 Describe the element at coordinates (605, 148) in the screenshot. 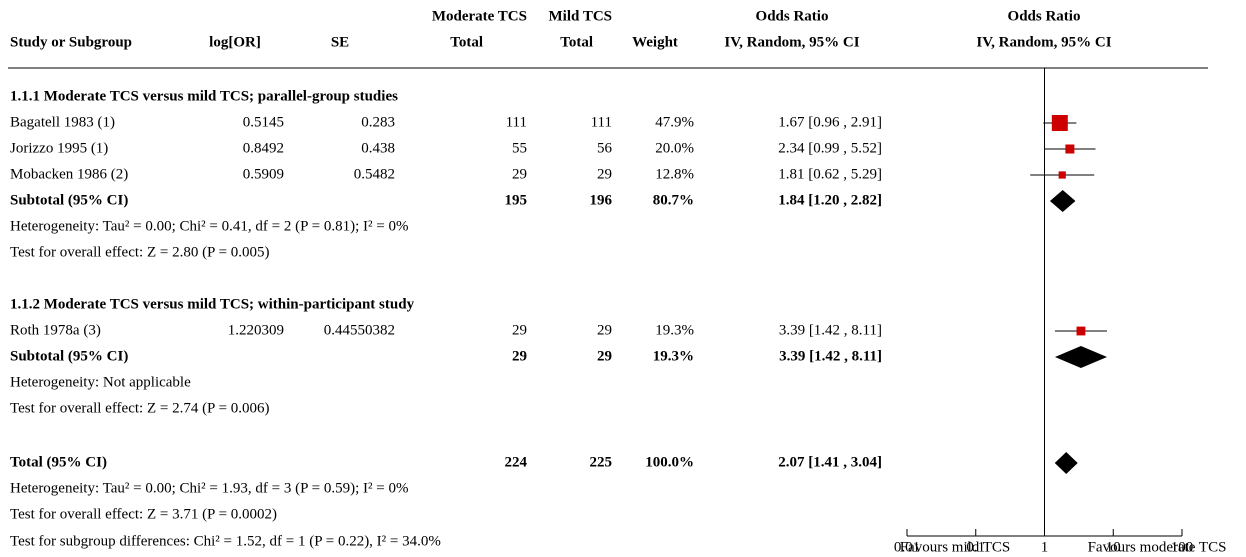

I see `ctrl-total: 56` at that location.